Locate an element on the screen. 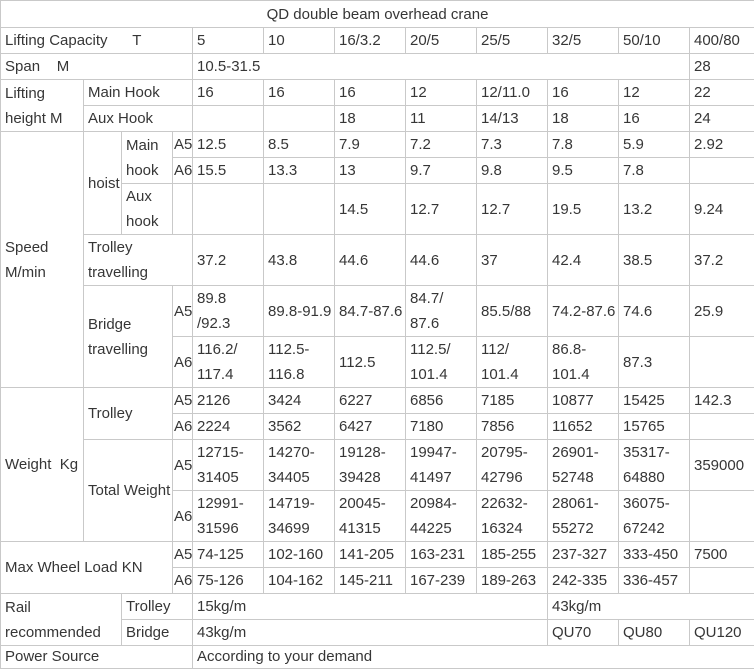 The image size is (754, 669). rail-qu-cell: QU80 is located at coordinates (654, 633).